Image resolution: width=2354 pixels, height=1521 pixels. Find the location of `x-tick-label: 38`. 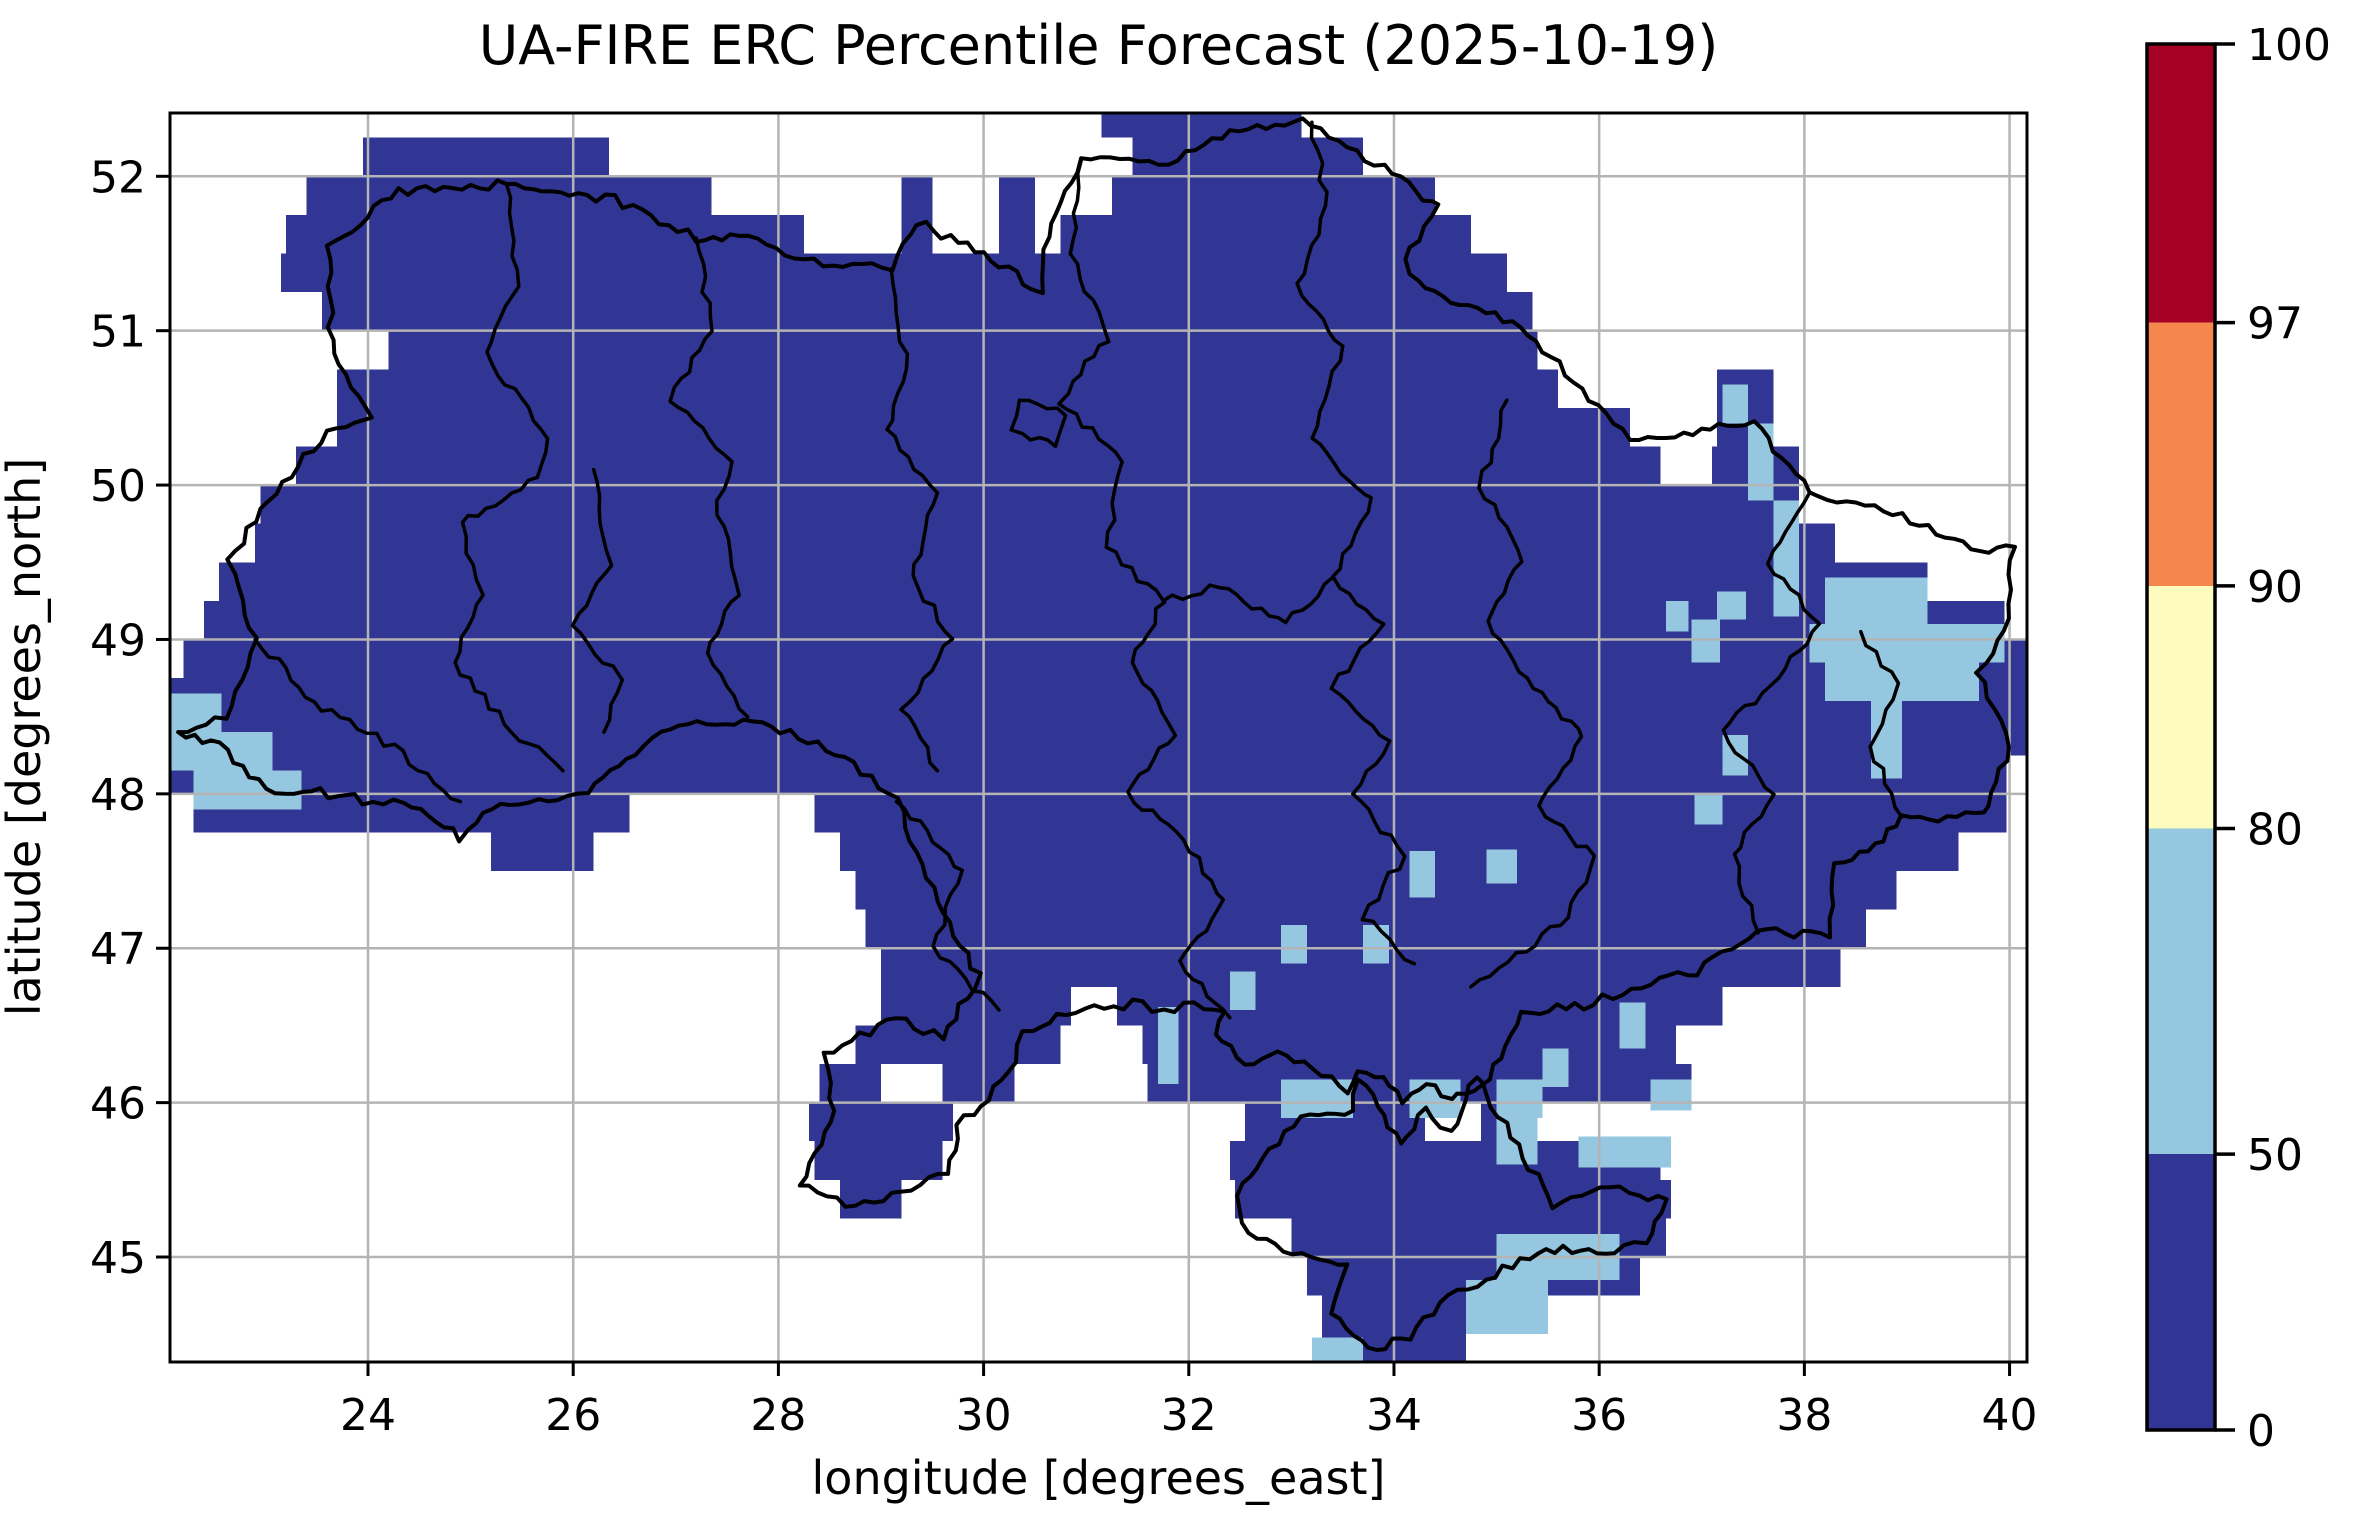

x-tick-label: 38 is located at coordinates (1804, 1415).